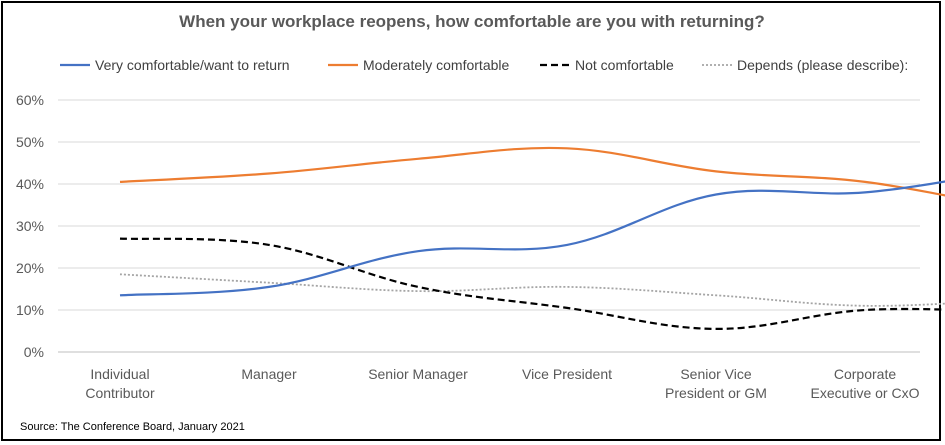 The height and width of the screenshot is (445, 945). Describe the element at coordinates (624, 65) in the screenshot. I see `legend-label: Not comfortable` at that location.